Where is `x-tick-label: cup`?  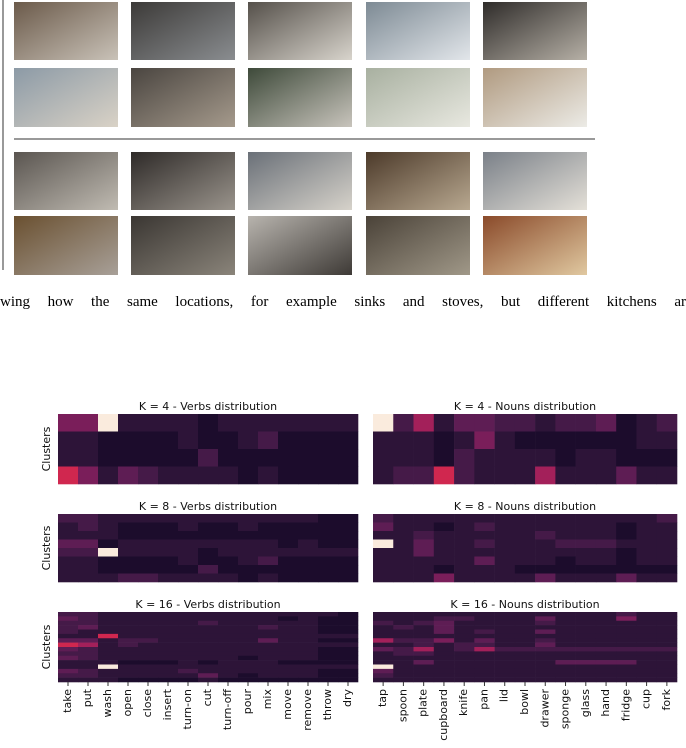 x-tick-label: cup is located at coordinates (646, 699).